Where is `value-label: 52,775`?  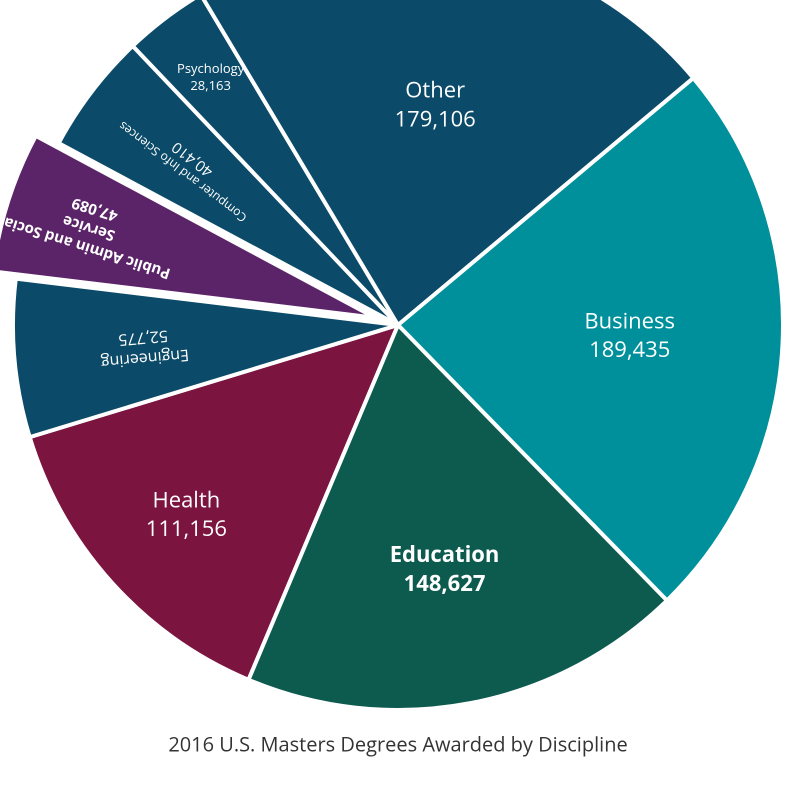
value-label: 52,775 is located at coordinates (143, 338).